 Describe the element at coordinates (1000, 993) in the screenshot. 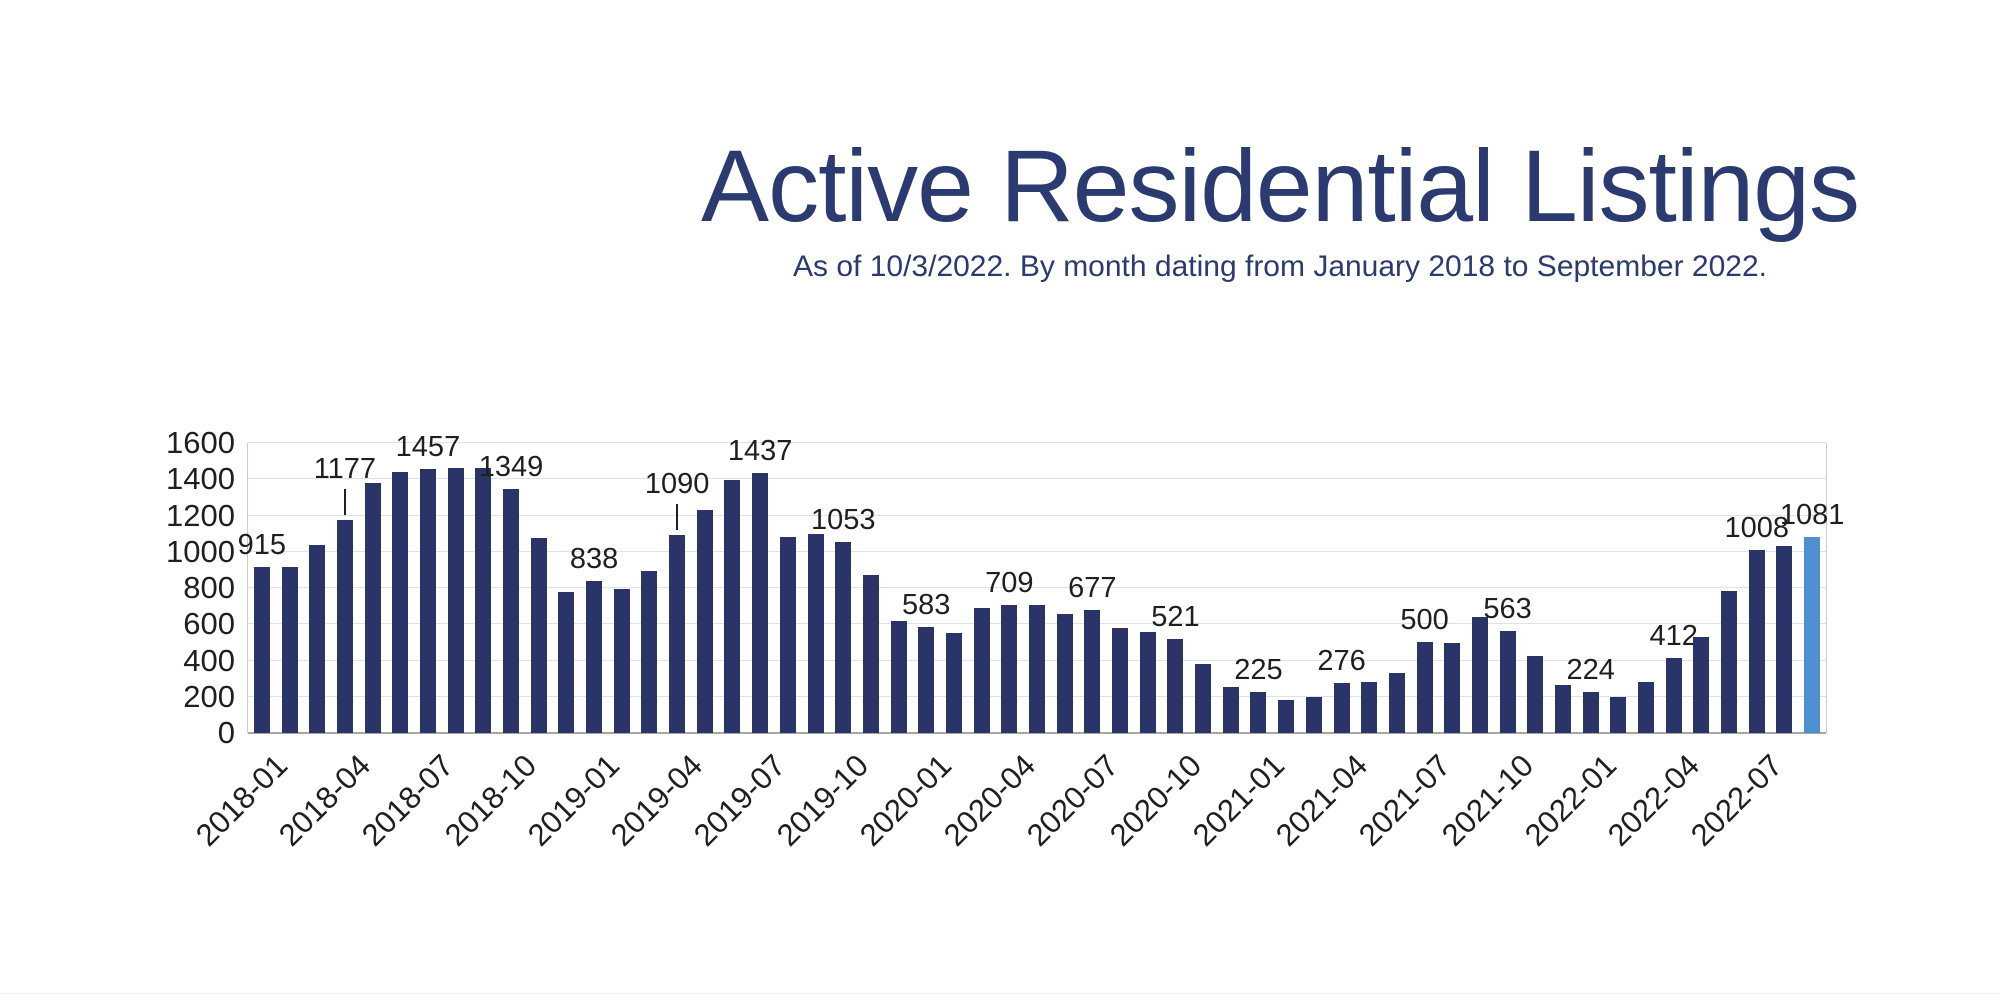

I see `page-bottom-divider` at that location.